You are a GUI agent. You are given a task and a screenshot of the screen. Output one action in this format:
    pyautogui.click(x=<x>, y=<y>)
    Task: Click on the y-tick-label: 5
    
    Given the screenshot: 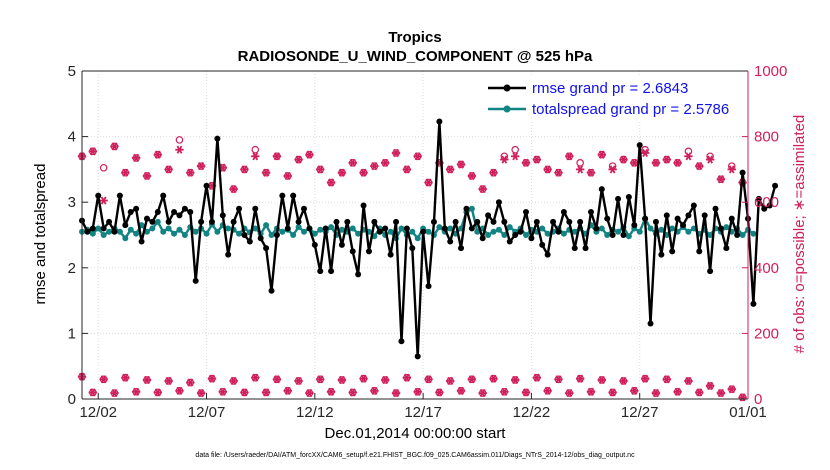 What is the action you would take?
    pyautogui.click(x=72, y=71)
    